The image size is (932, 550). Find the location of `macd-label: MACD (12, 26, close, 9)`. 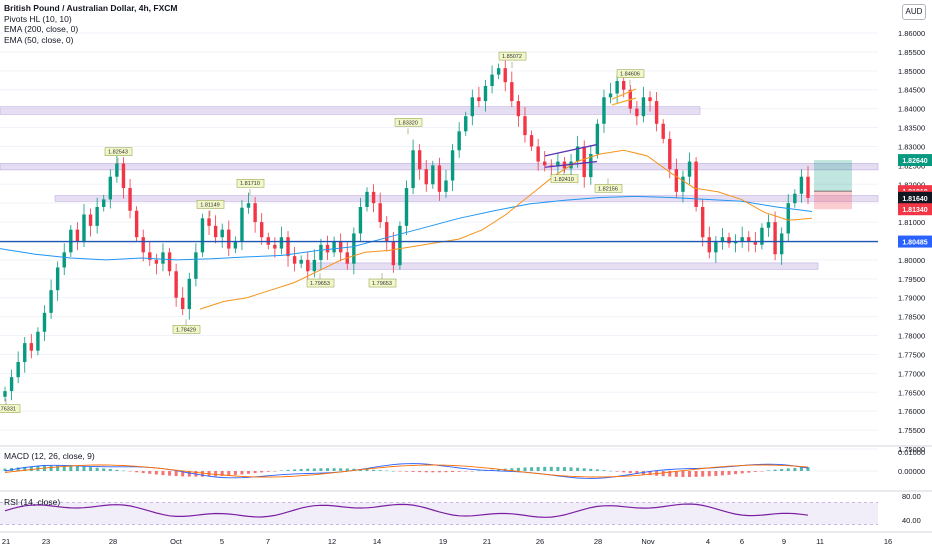

macd-label: MACD (12, 26, close, 9) is located at coordinates (49, 456).